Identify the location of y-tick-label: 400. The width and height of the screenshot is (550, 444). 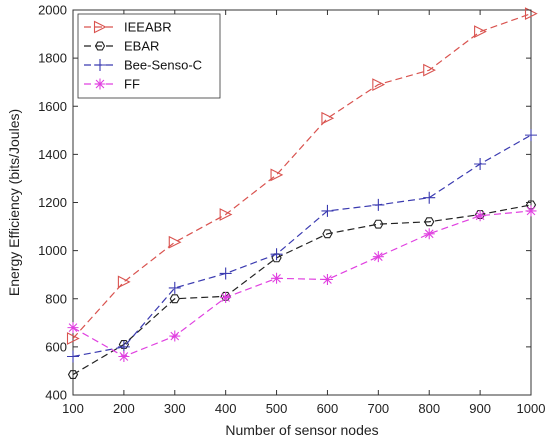
(56, 395).